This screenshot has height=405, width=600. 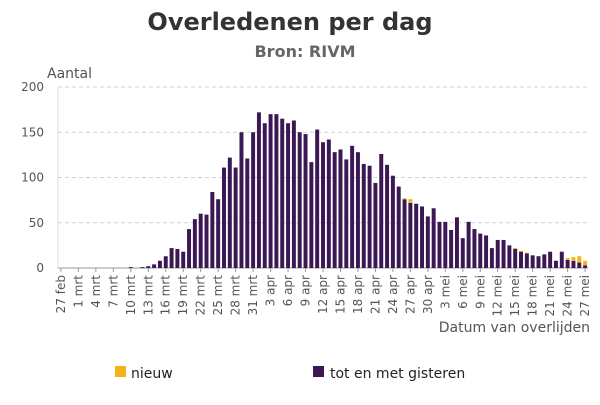 What do you see at coordinates (32, 87) in the screenshot?
I see `y-tick-label: 200` at bounding box center [32, 87].